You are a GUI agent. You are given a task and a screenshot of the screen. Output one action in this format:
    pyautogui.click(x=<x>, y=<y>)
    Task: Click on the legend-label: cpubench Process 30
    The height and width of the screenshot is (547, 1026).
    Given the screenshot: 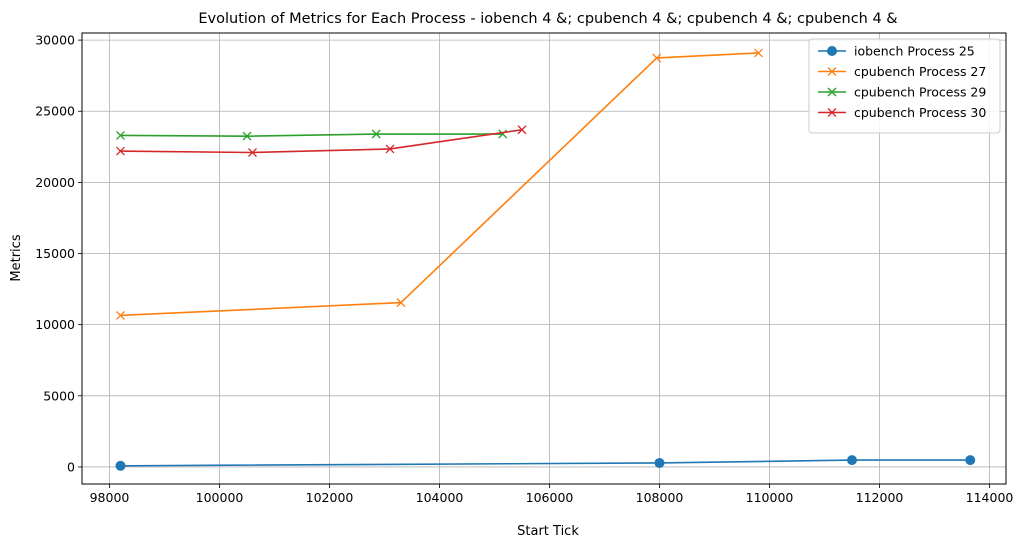 What is the action you would take?
    pyautogui.click(x=920, y=112)
    